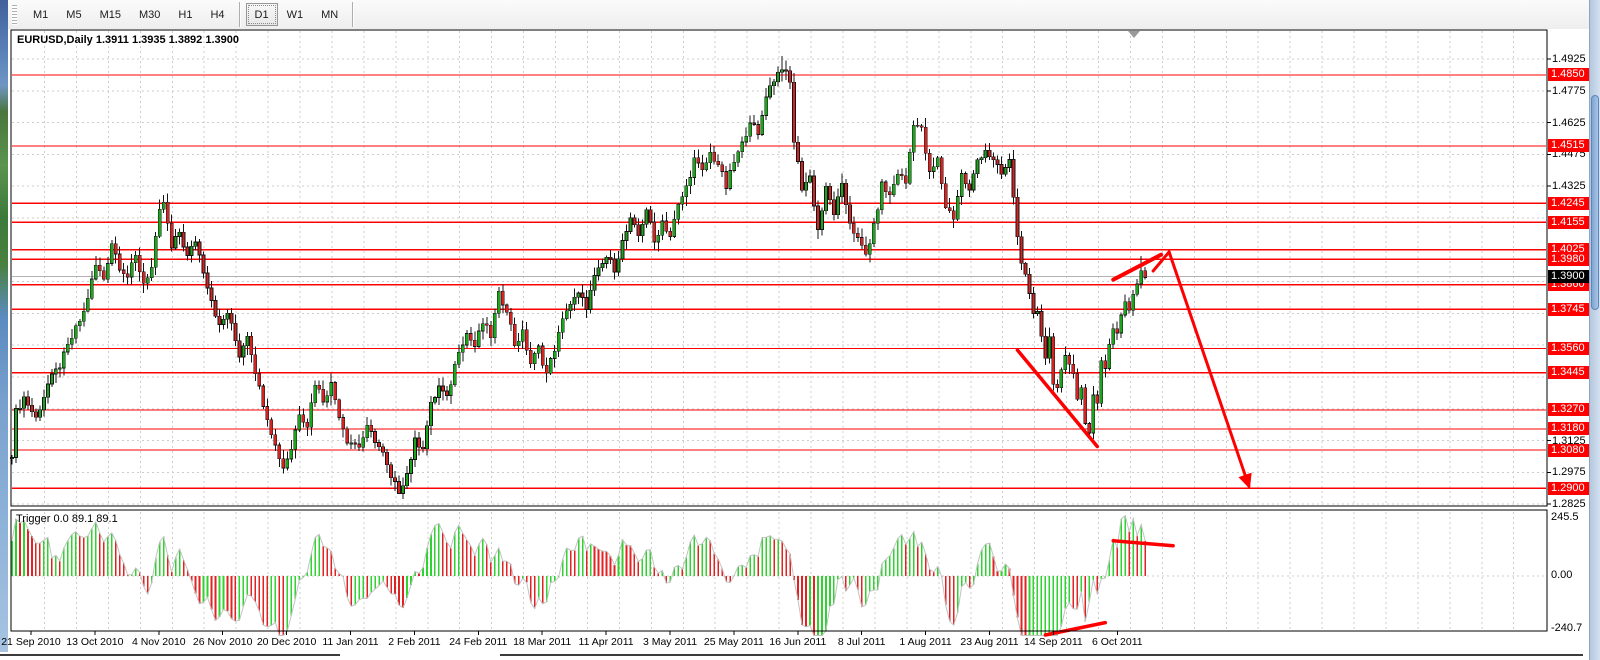 The image size is (1600, 660). Describe the element at coordinates (414, 642) in the screenshot. I see `date-label: 2 Feb 2011` at that location.